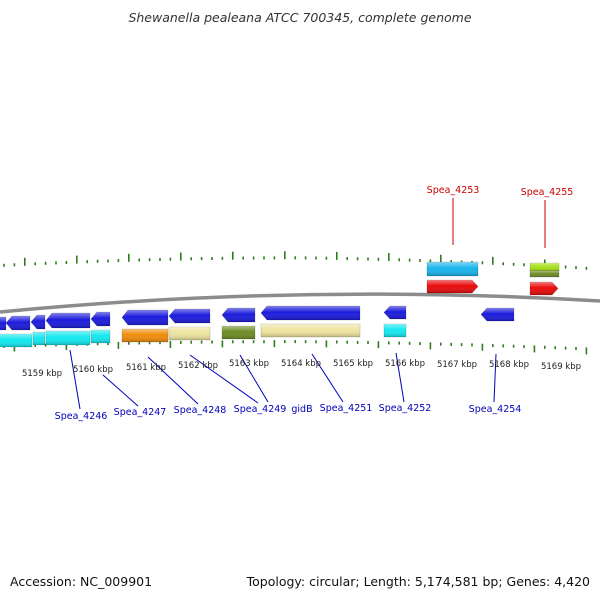 The width and height of the screenshot is (600, 600). What do you see at coordinates (405, 364) in the screenshot?
I see `scale-label: 5166 kbp` at bounding box center [405, 364].